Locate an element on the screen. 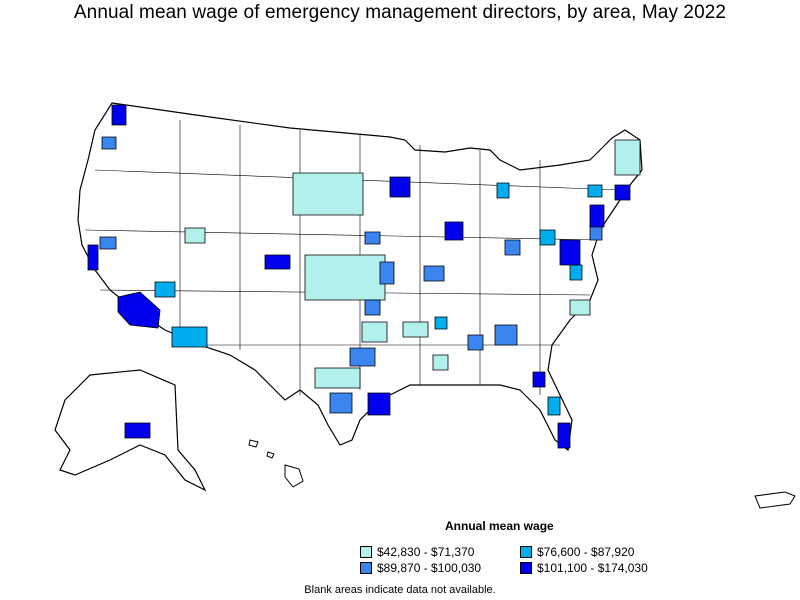 This screenshot has width=800, height=600. puerto-rico-outline is located at coordinates (775, 500).